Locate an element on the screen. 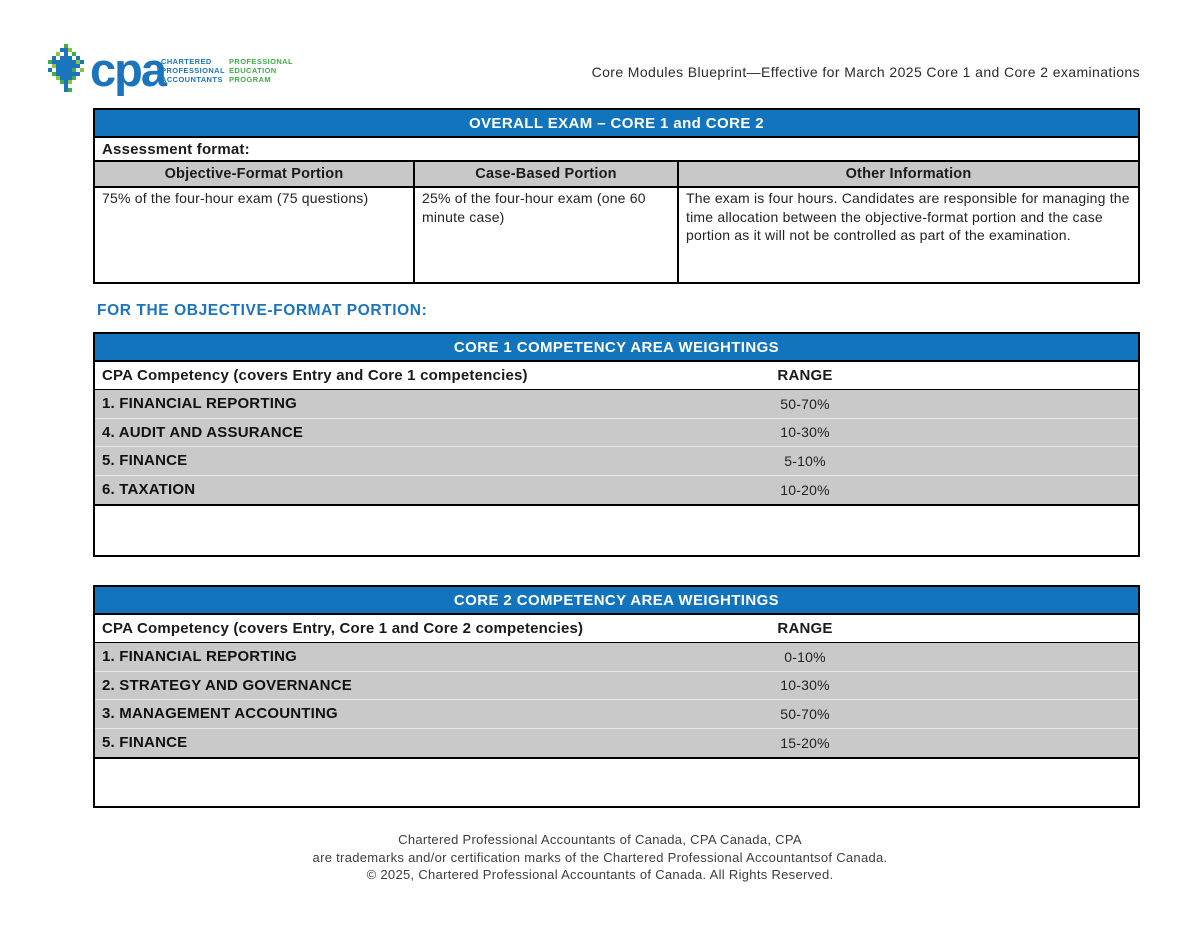 The height and width of the screenshot is (927, 1200). table-row: 6. TAXATION 10-20% is located at coordinates (616, 490).